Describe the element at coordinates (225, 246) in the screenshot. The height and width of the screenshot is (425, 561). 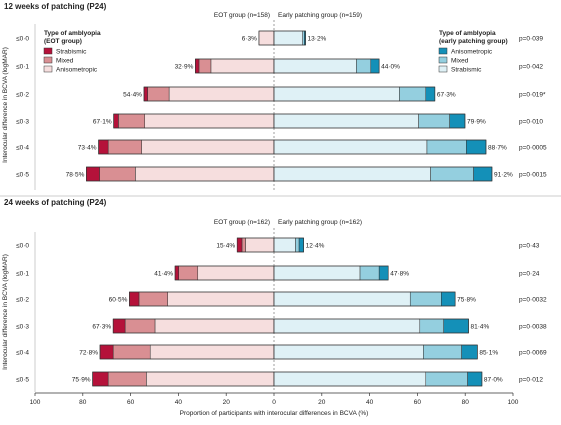
I see `eot-total-label: 15·4%` at that location.